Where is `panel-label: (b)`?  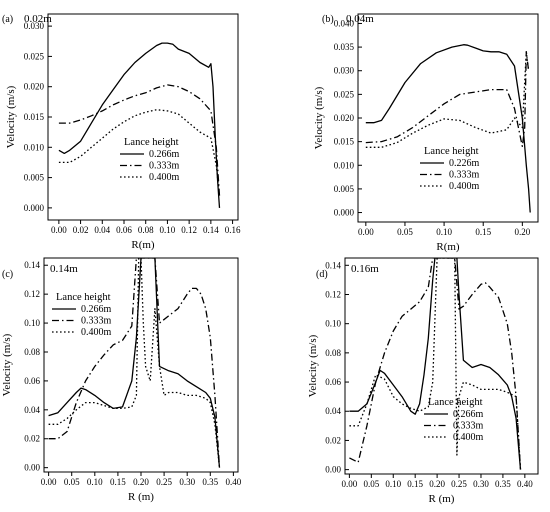 panel-label: (b) is located at coordinates (328, 19).